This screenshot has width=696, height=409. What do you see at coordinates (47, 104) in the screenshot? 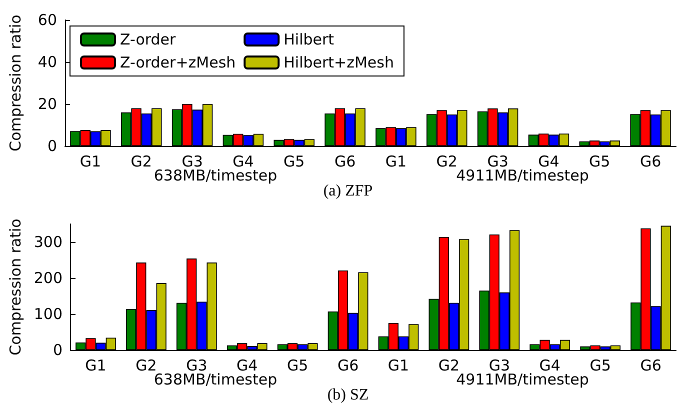
I see `y-tick-label: 20` at bounding box center [47, 104].